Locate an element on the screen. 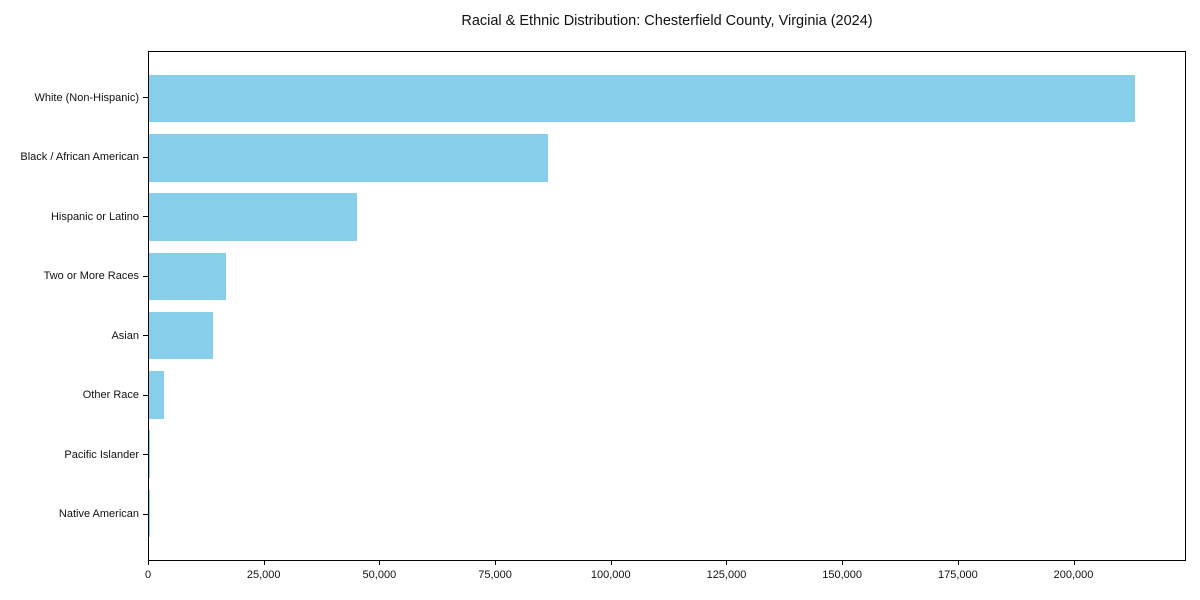 This screenshot has height=600, width=1200. y-axis-label: Native American is located at coordinates (98, 514).